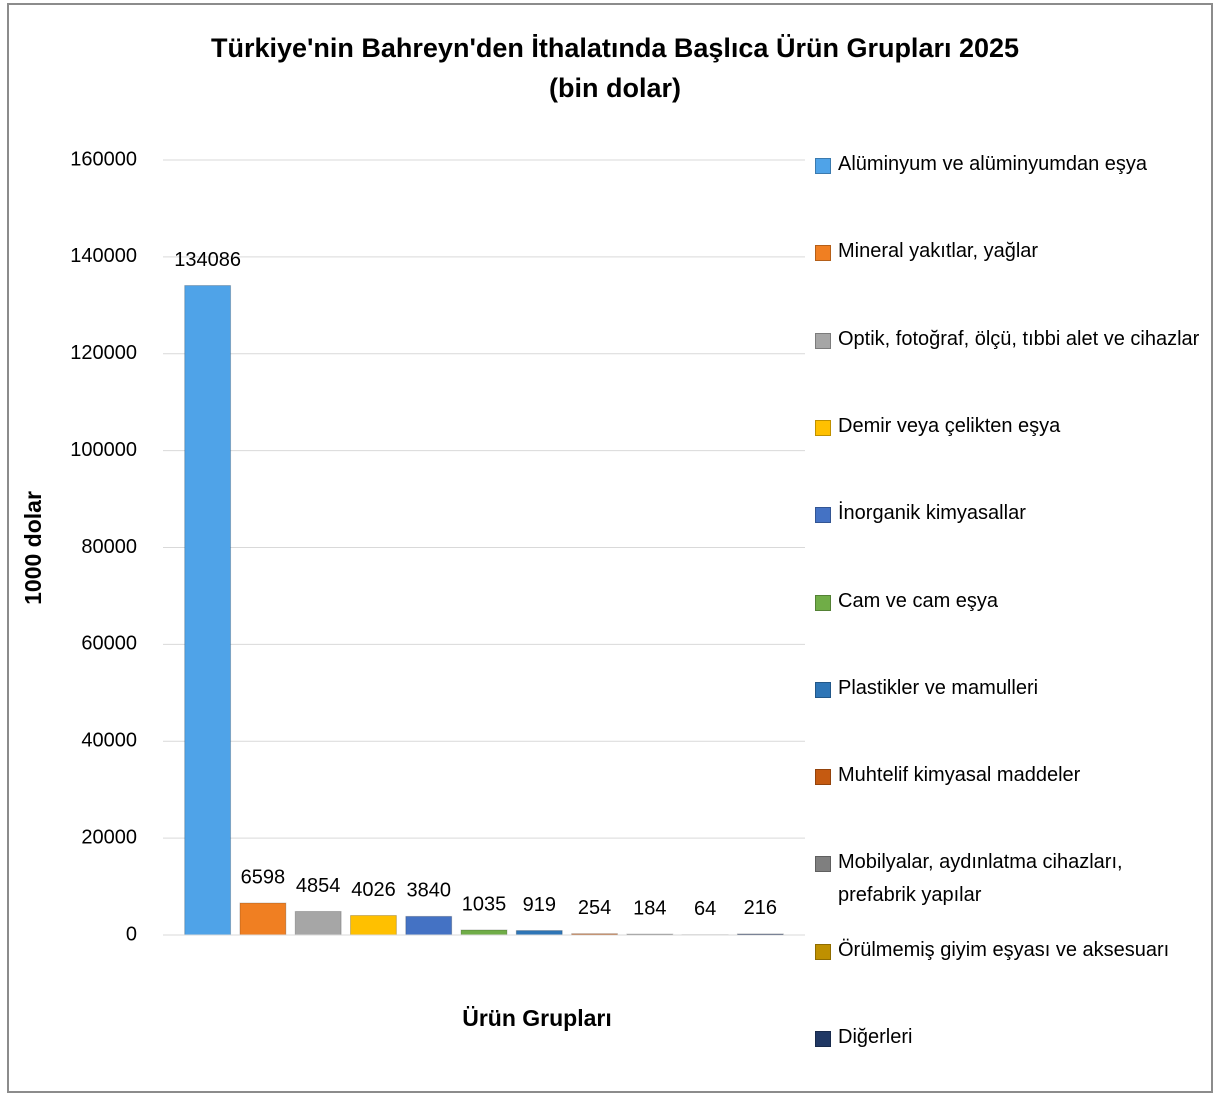 This screenshot has height=1097, width=1219. I want to click on y-tick-label: 80000, so click(109, 547).